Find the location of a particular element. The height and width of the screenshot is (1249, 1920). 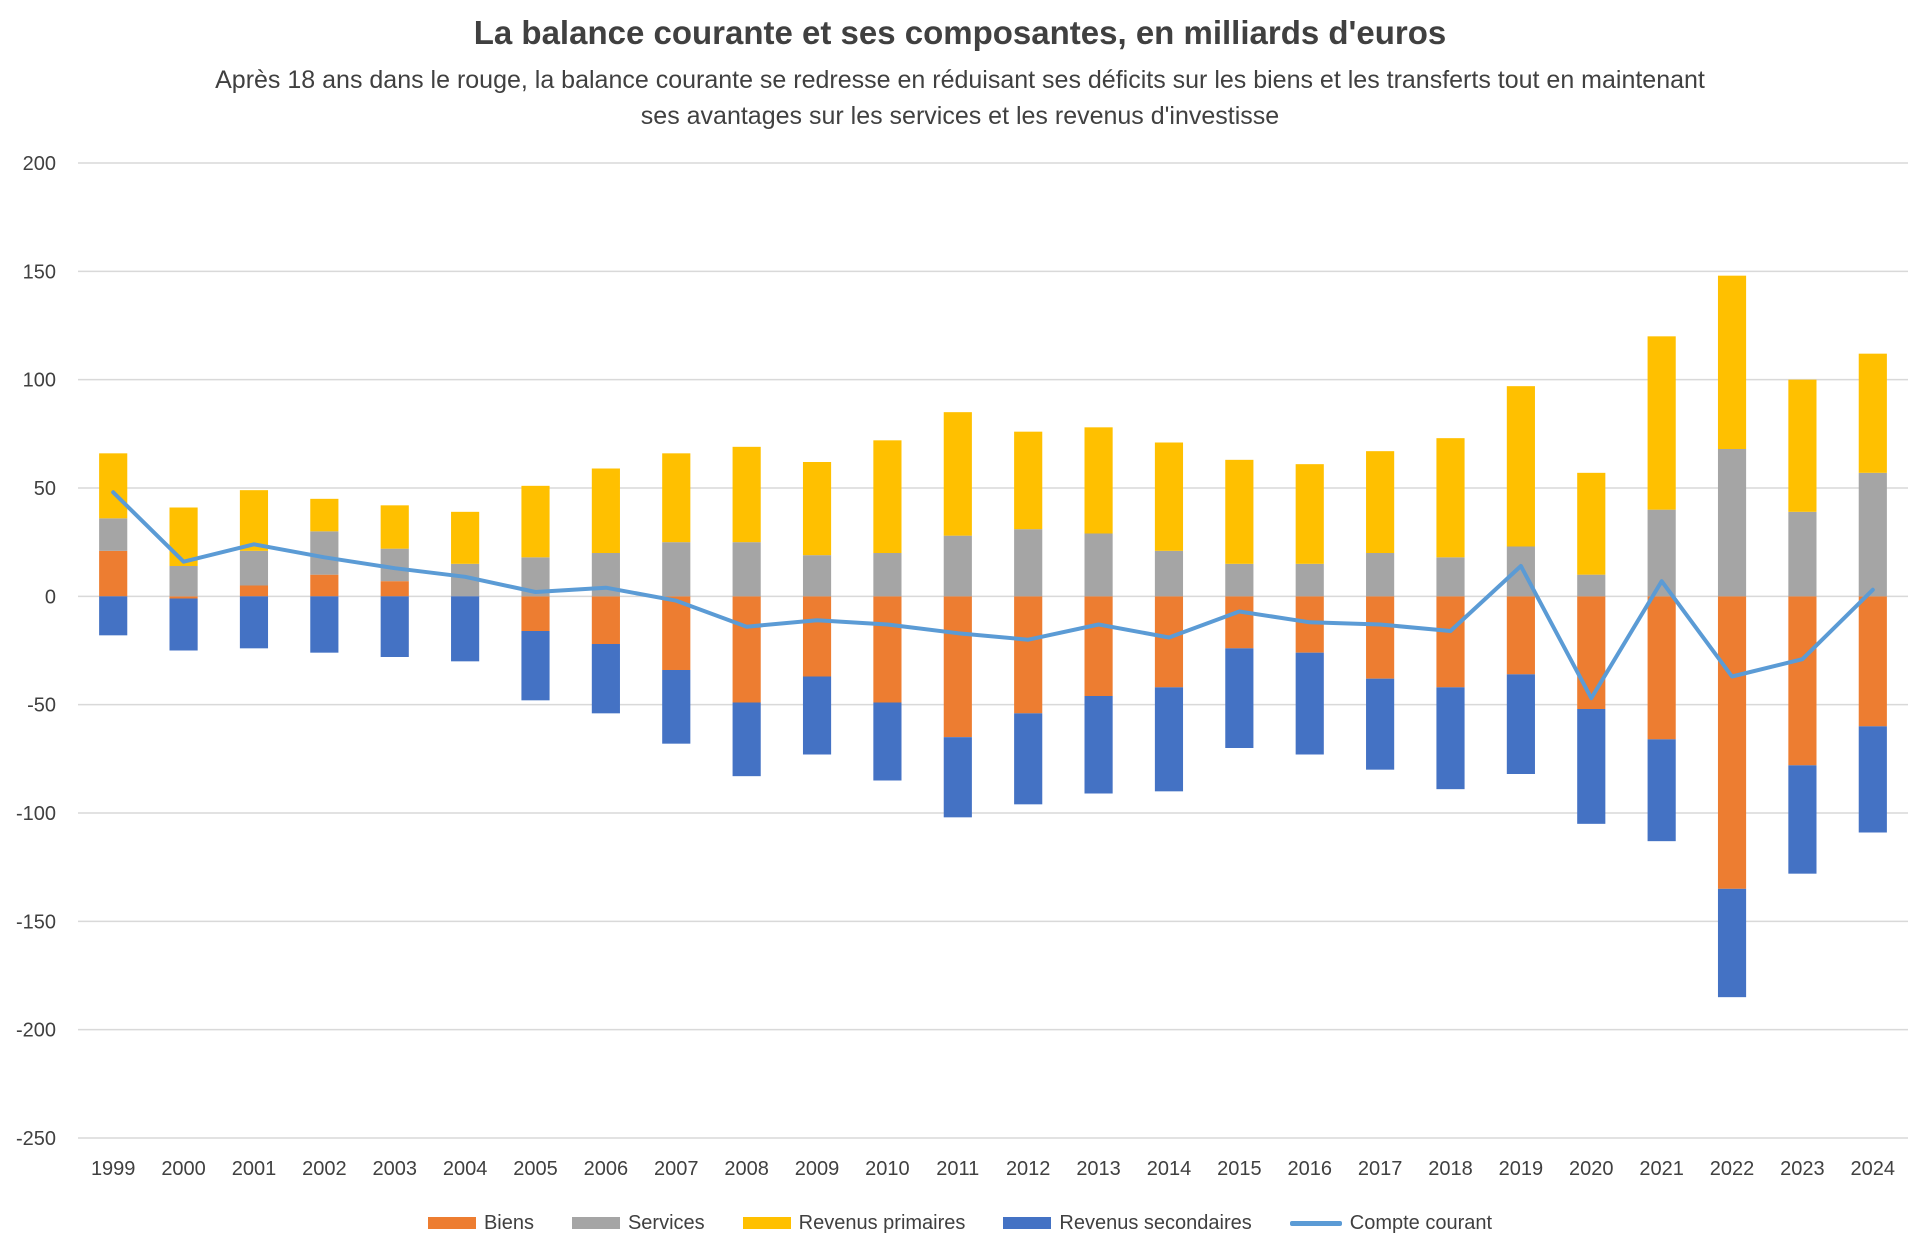

x-tick-label: 2004 is located at coordinates (465, 1169).